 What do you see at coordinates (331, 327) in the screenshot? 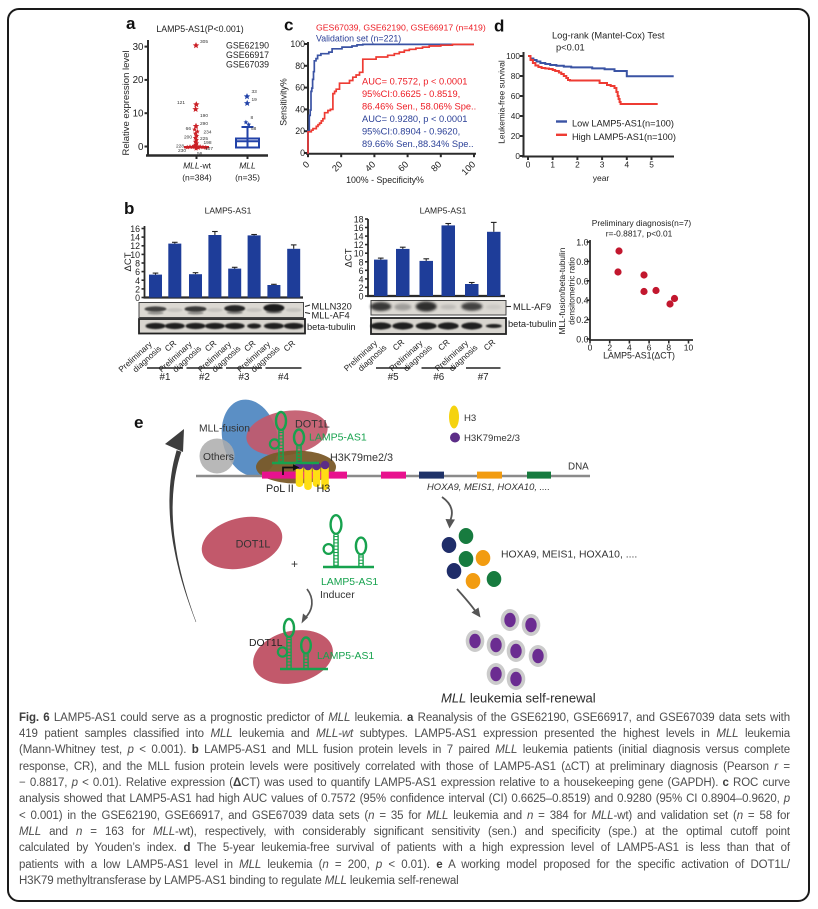
I see `svg-text: beta-tubulin` at bounding box center [331, 327].